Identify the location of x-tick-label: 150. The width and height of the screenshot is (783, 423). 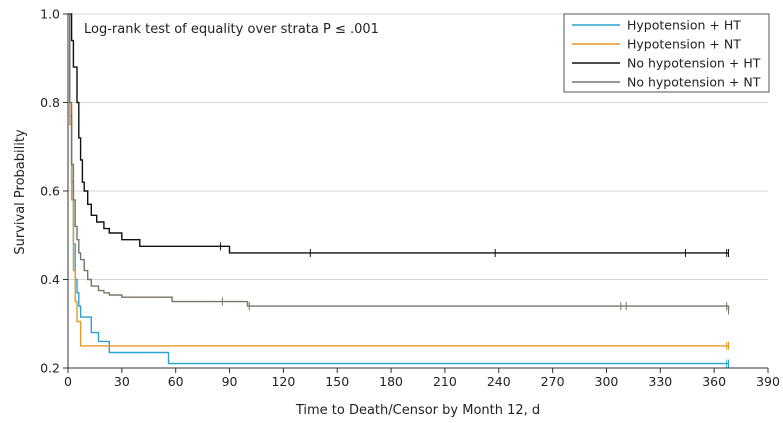
(337, 381).